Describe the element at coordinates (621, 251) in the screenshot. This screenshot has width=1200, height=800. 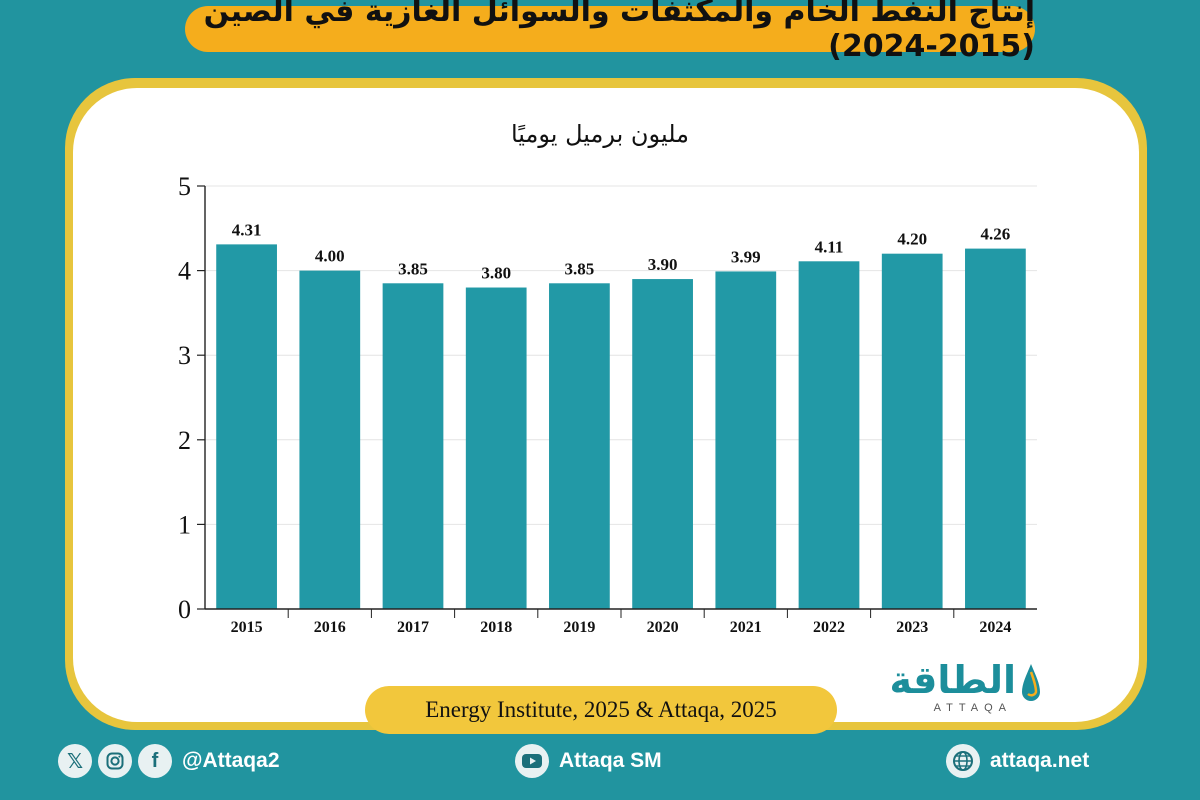
I see `data-labels: 4.31 4.00 3.85 3.80 3.85 3.90 3.99 4.11 4.20 4.26` at that location.